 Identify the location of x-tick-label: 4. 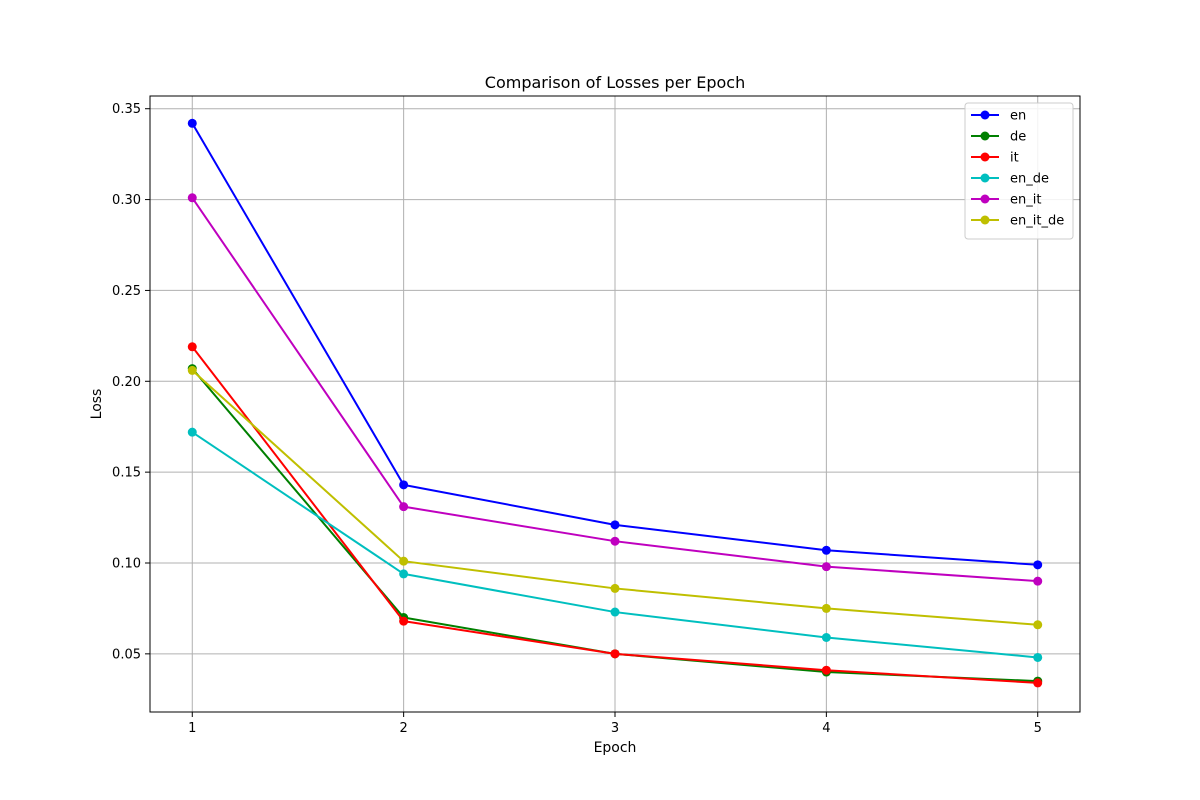
(826, 728).